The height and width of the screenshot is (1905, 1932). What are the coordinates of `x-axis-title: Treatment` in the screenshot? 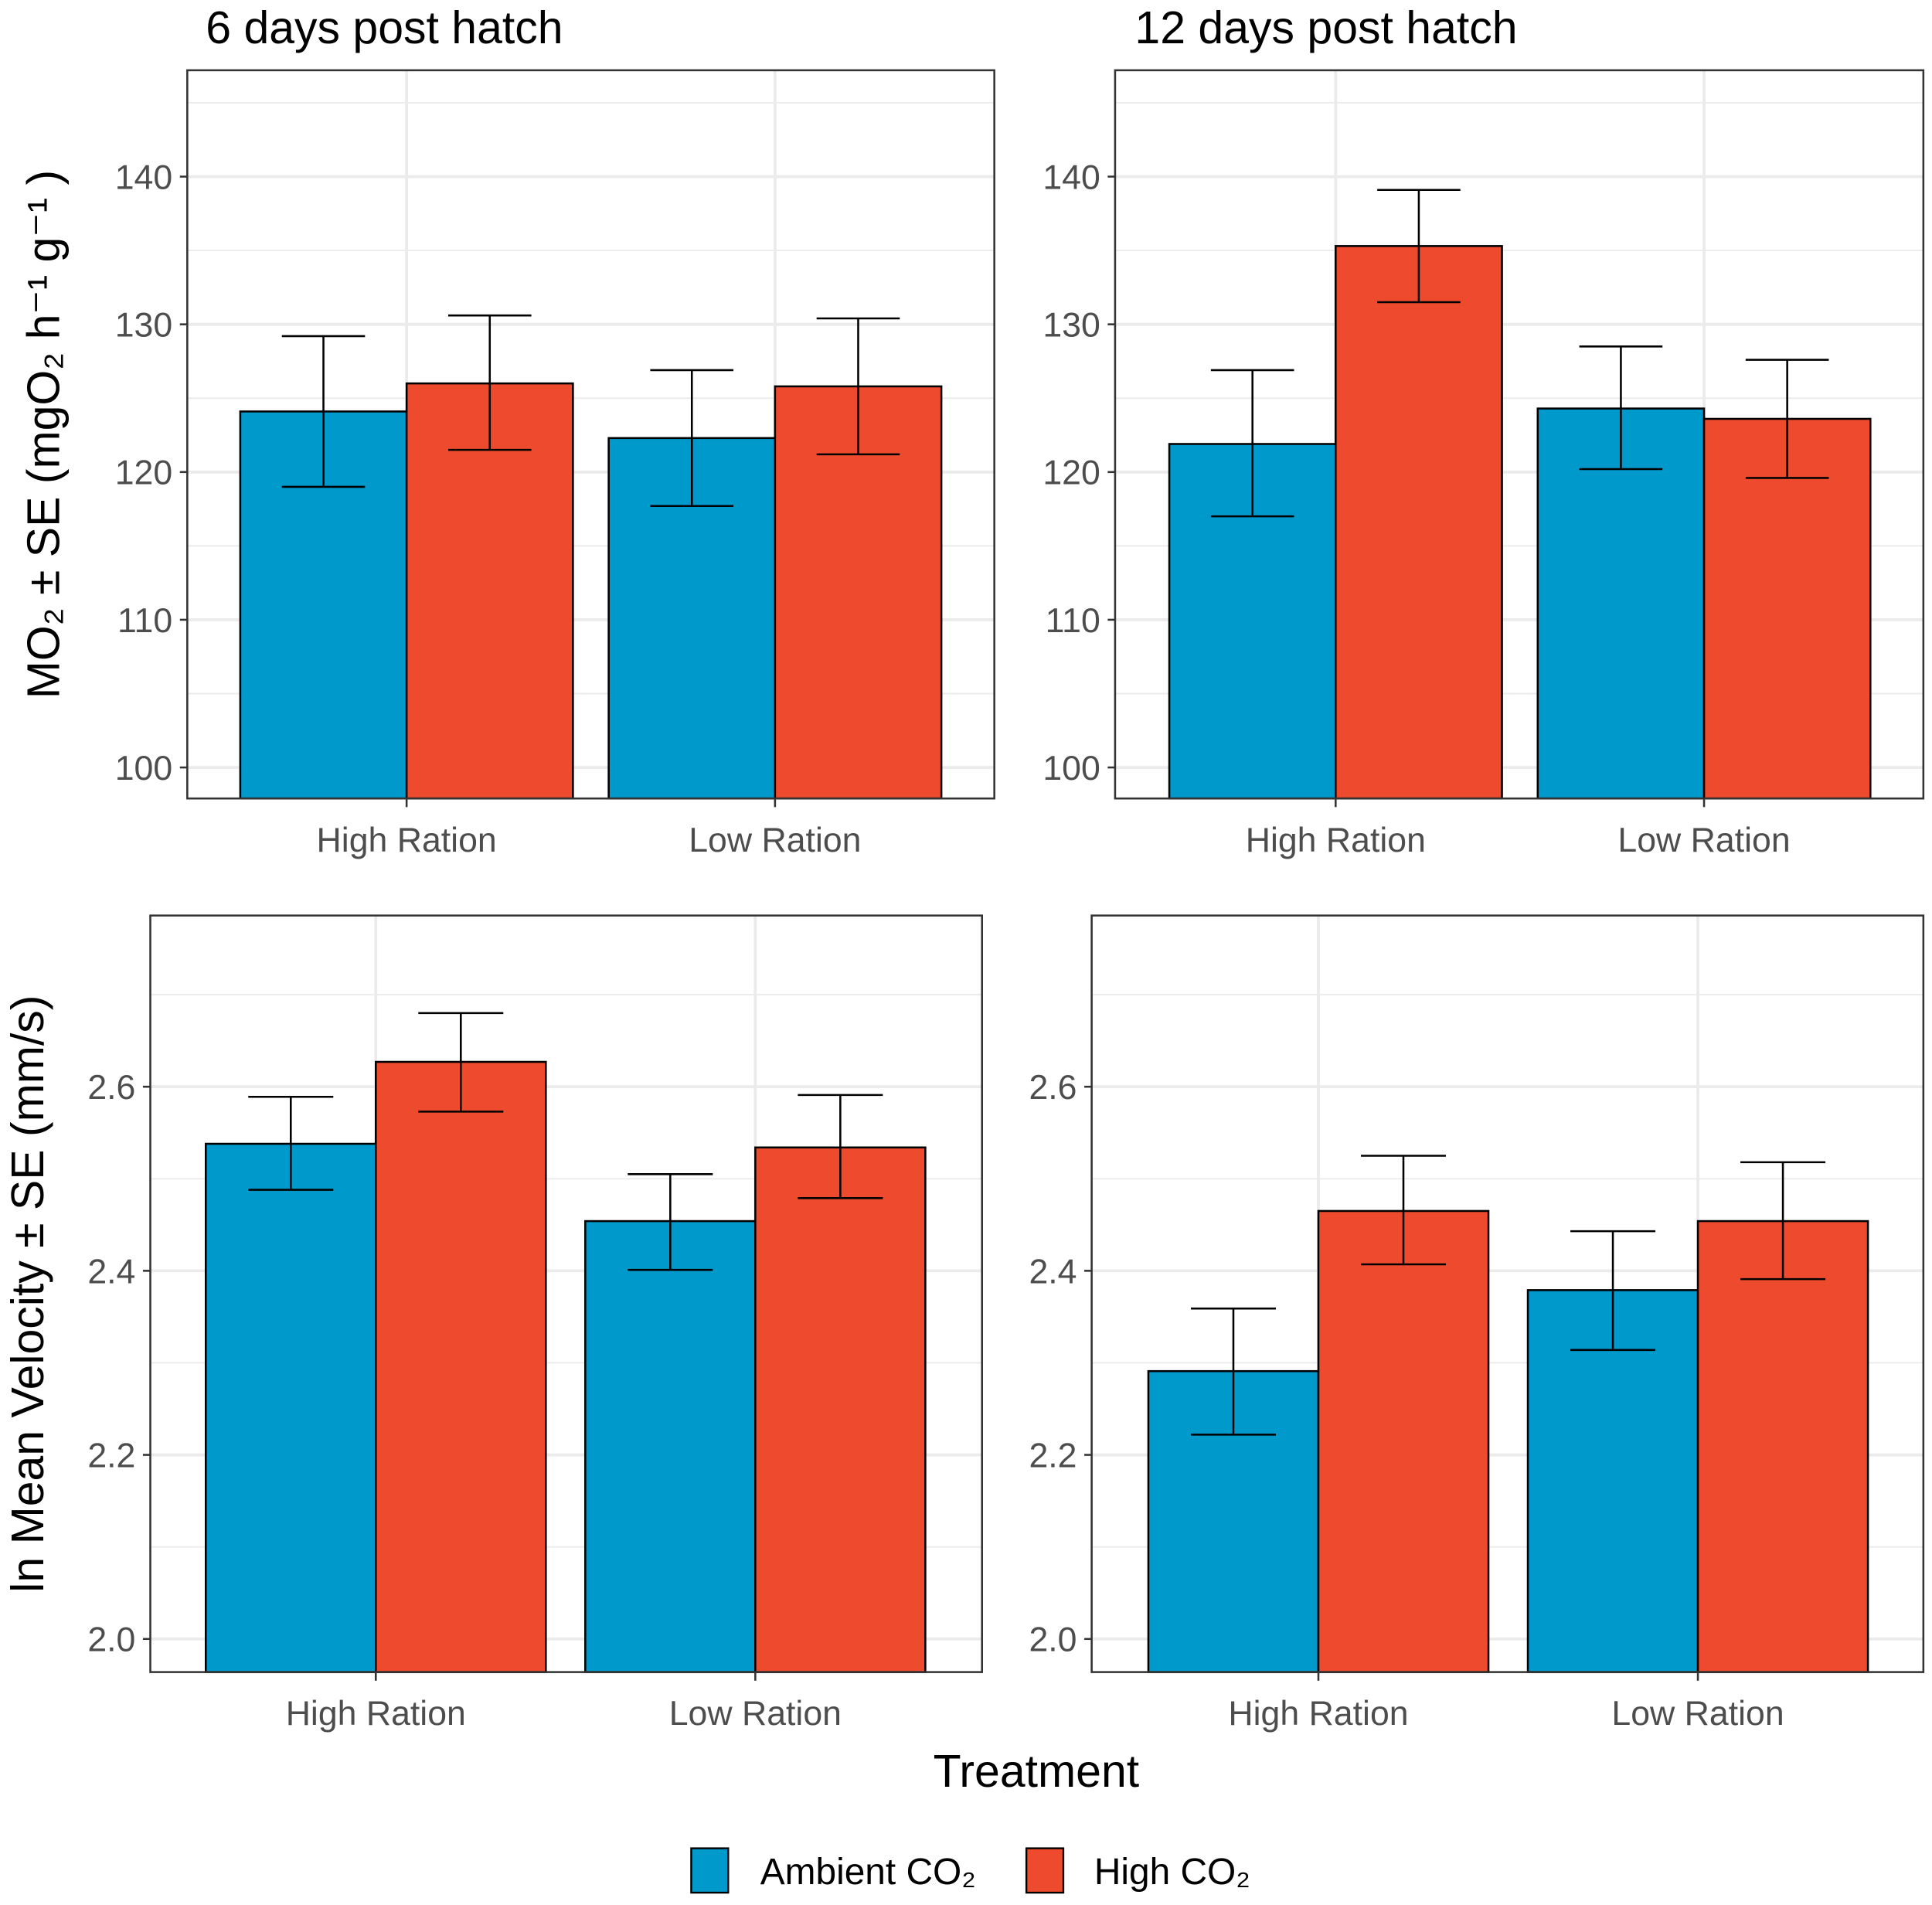 It's located at (1037, 1771).